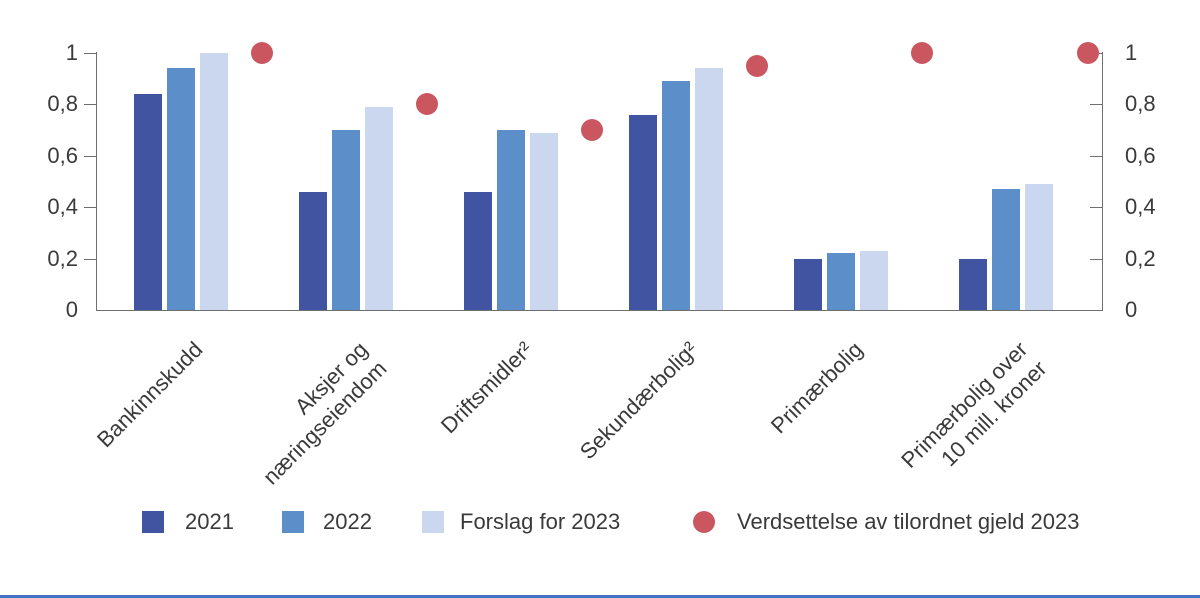 The width and height of the screenshot is (1200, 598). I want to click on y-axis-tick-label-right: 1, so click(1131, 52).